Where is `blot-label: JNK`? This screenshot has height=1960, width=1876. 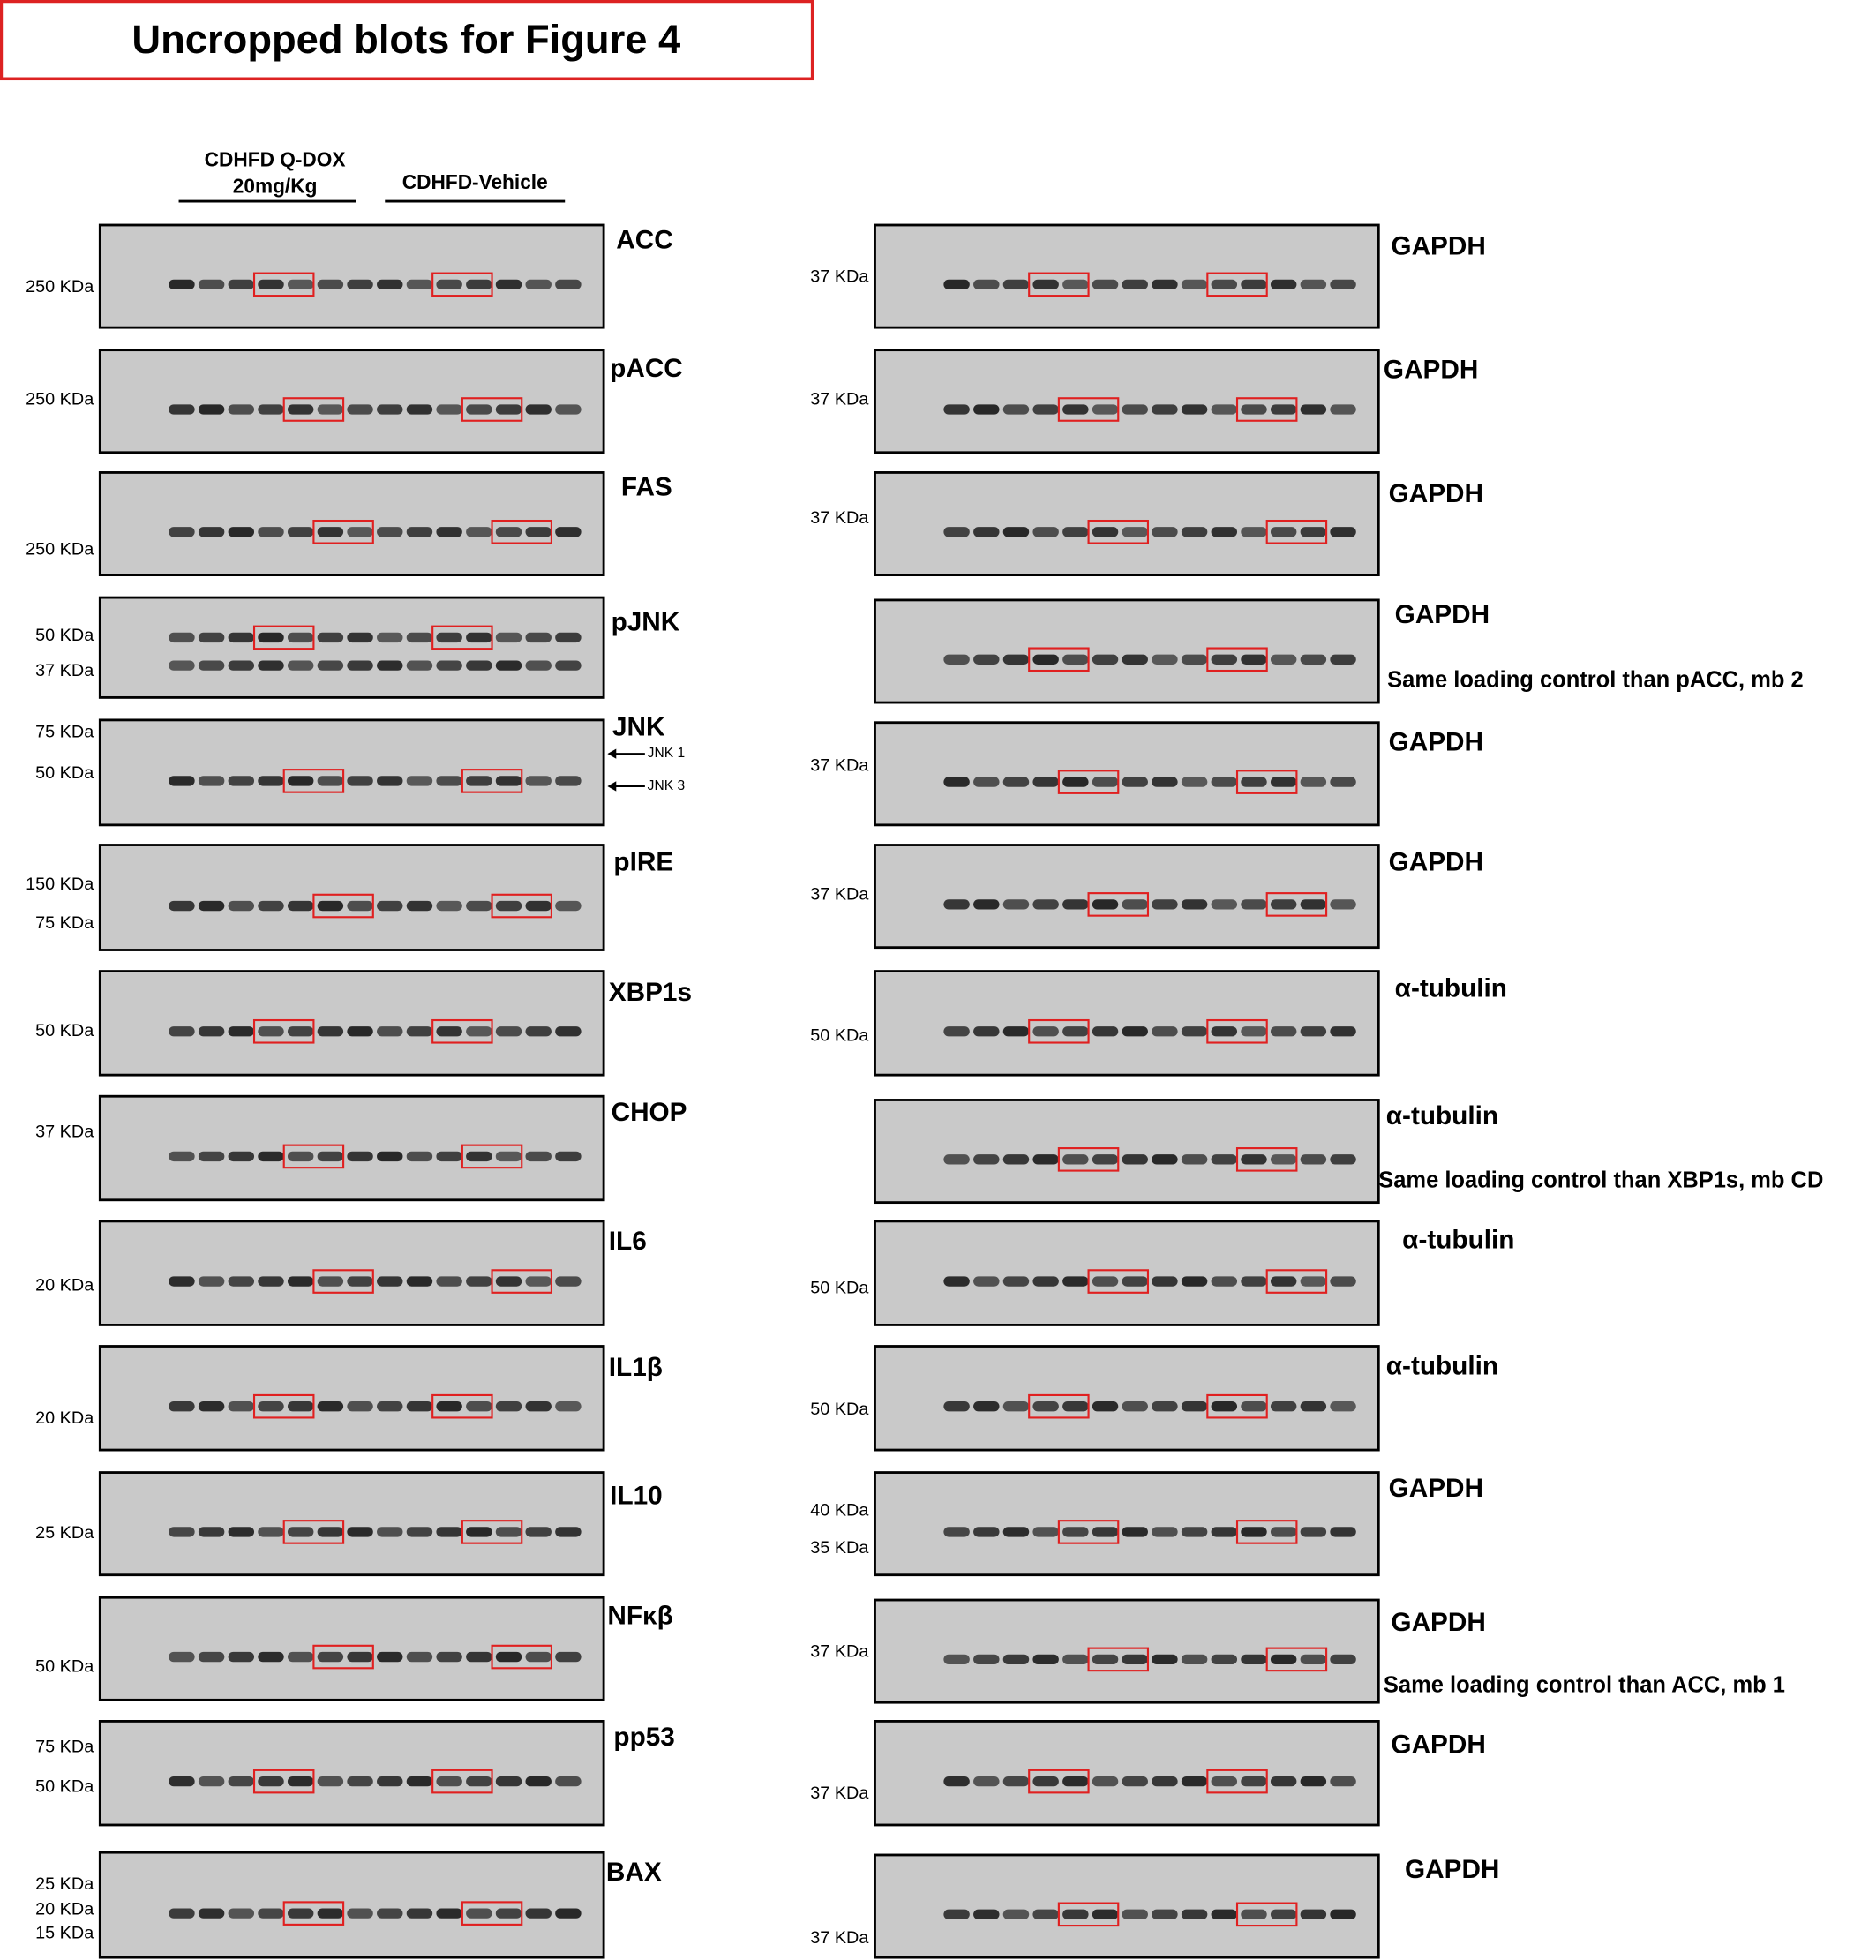 blot-label: JNK is located at coordinates (639, 728).